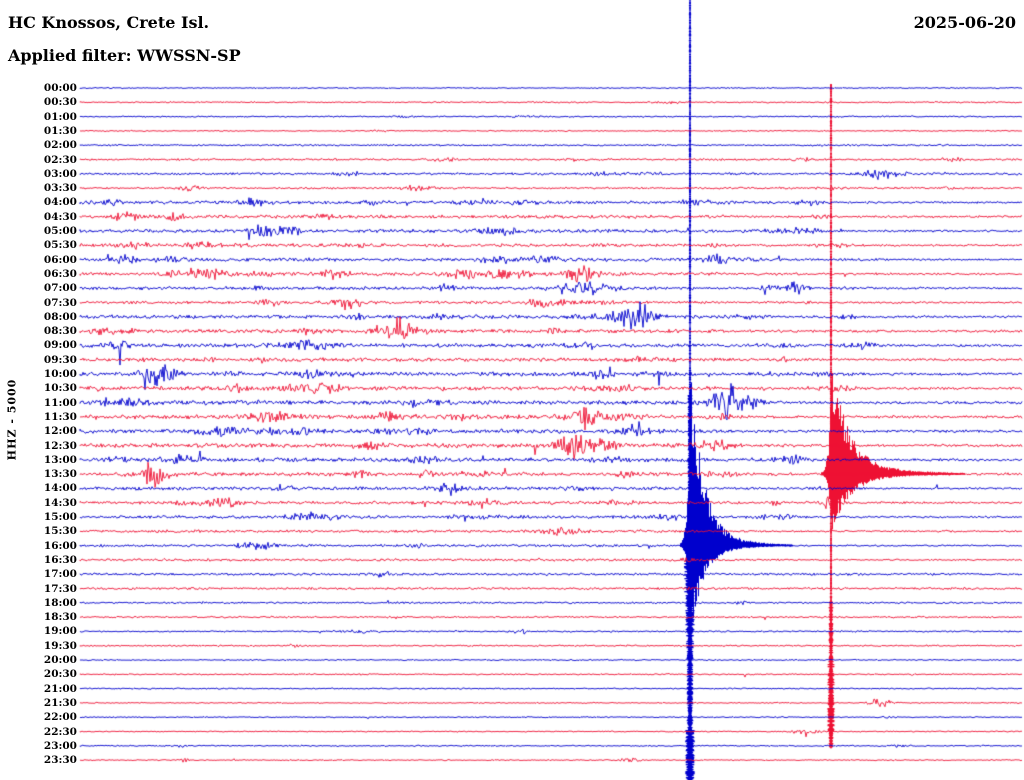 This screenshot has width=1024, height=780. Describe the element at coordinates (12, 419) in the screenshot. I see `channel-scale-label: HHZ - 5000` at that location.